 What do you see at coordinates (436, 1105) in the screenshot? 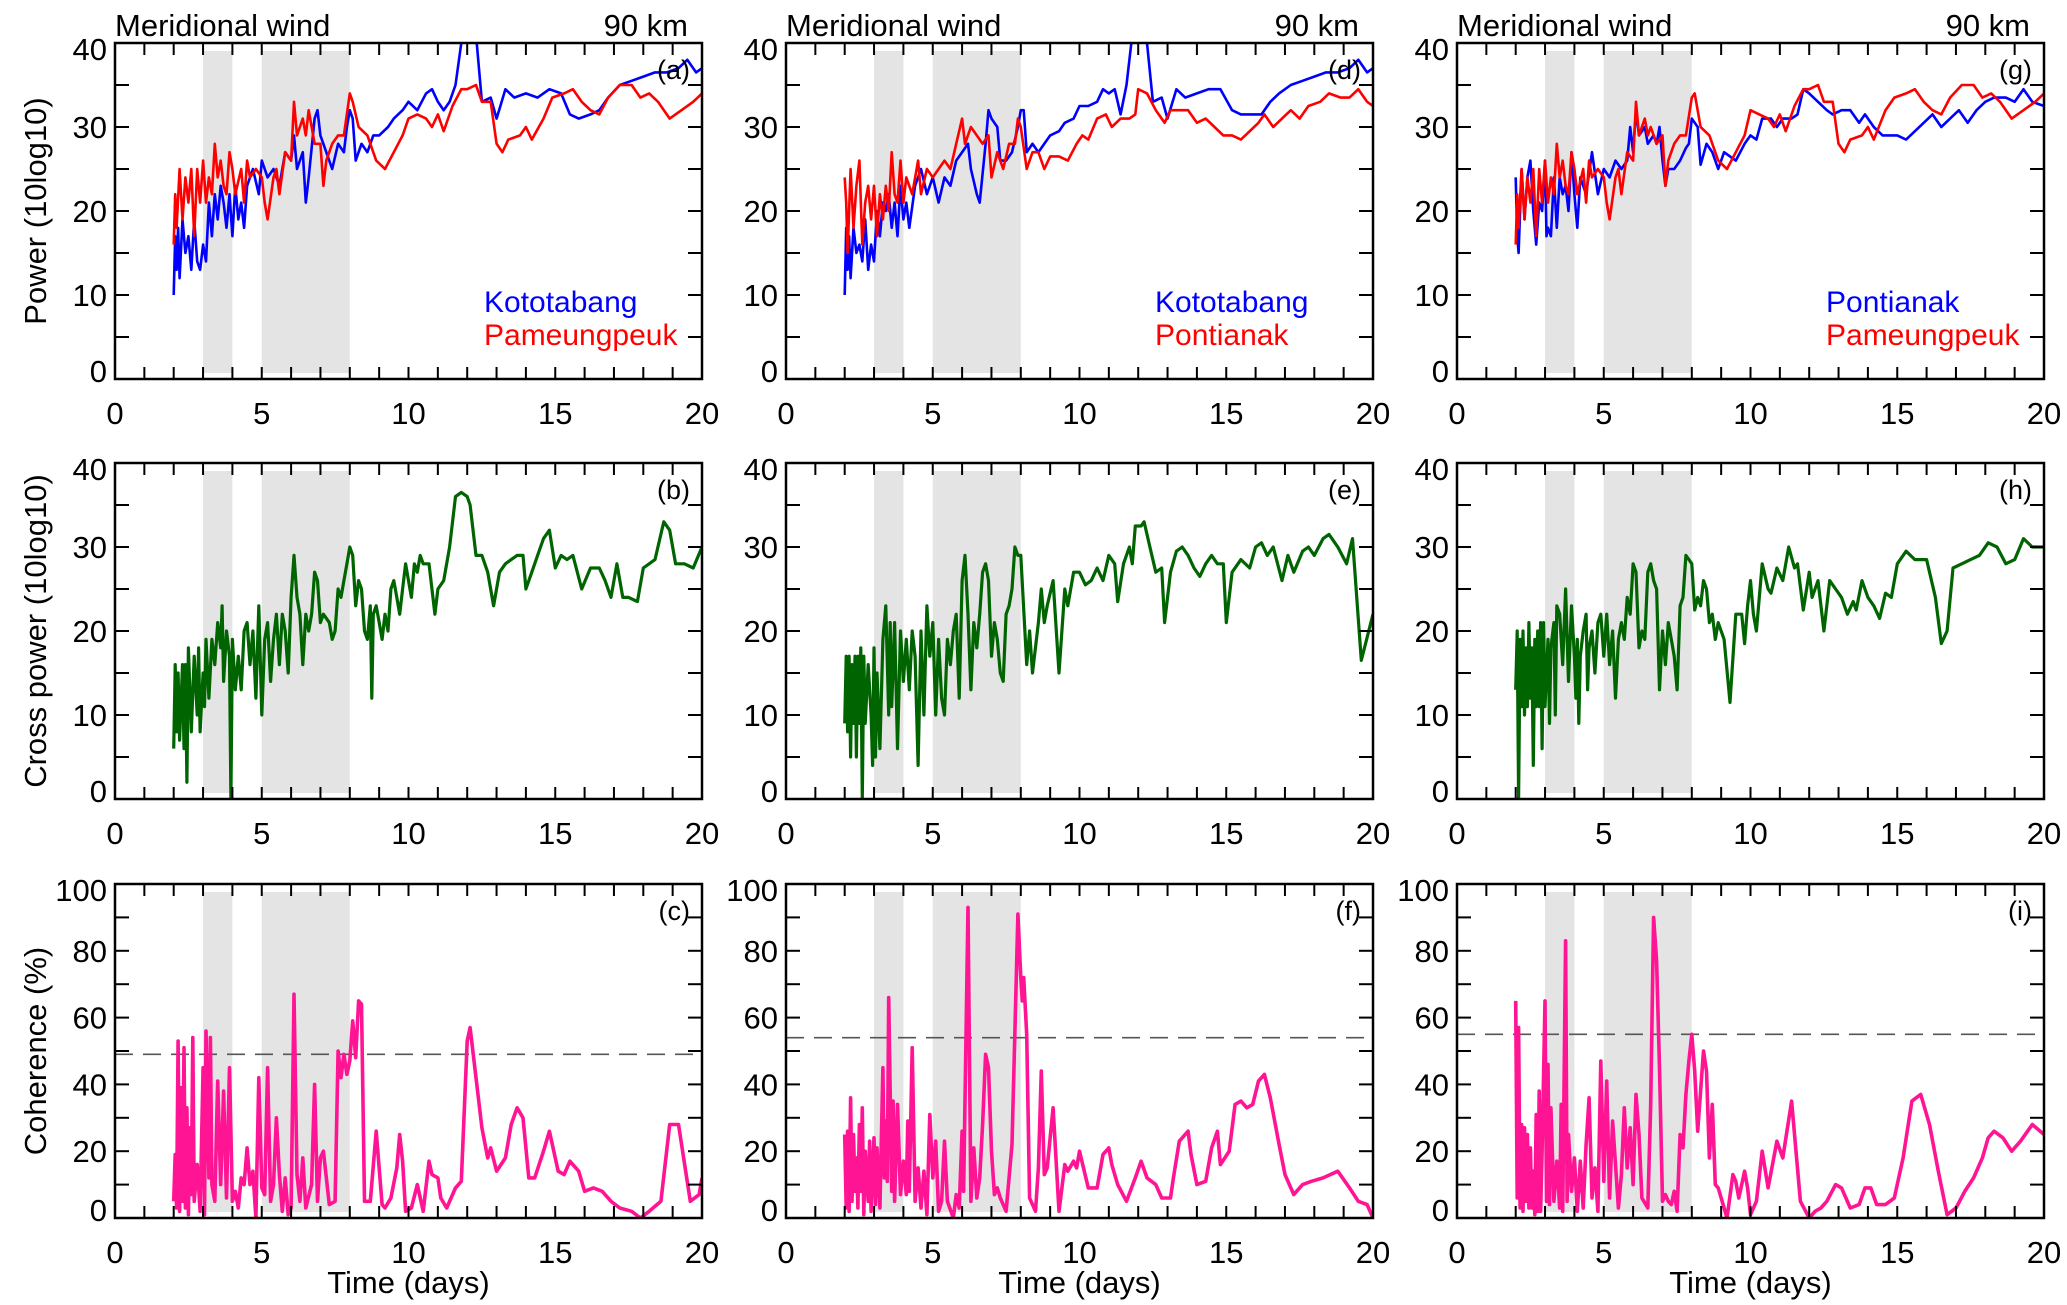
I see `series-line-coherence` at bounding box center [436, 1105].